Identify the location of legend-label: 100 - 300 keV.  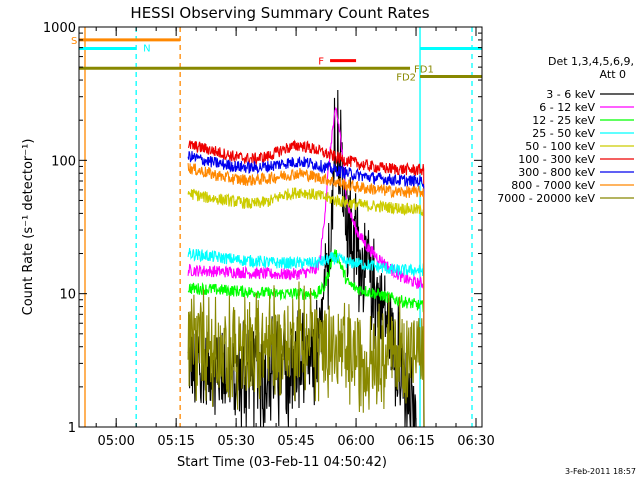
(556, 159).